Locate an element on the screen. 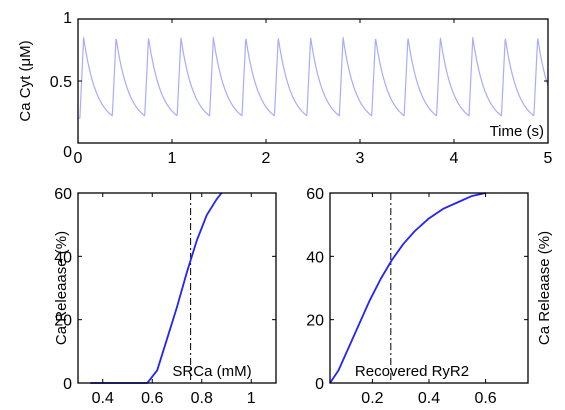 This screenshot has height=410, width=565. x-tick-label: 4 is located at coordinates (454, 158).